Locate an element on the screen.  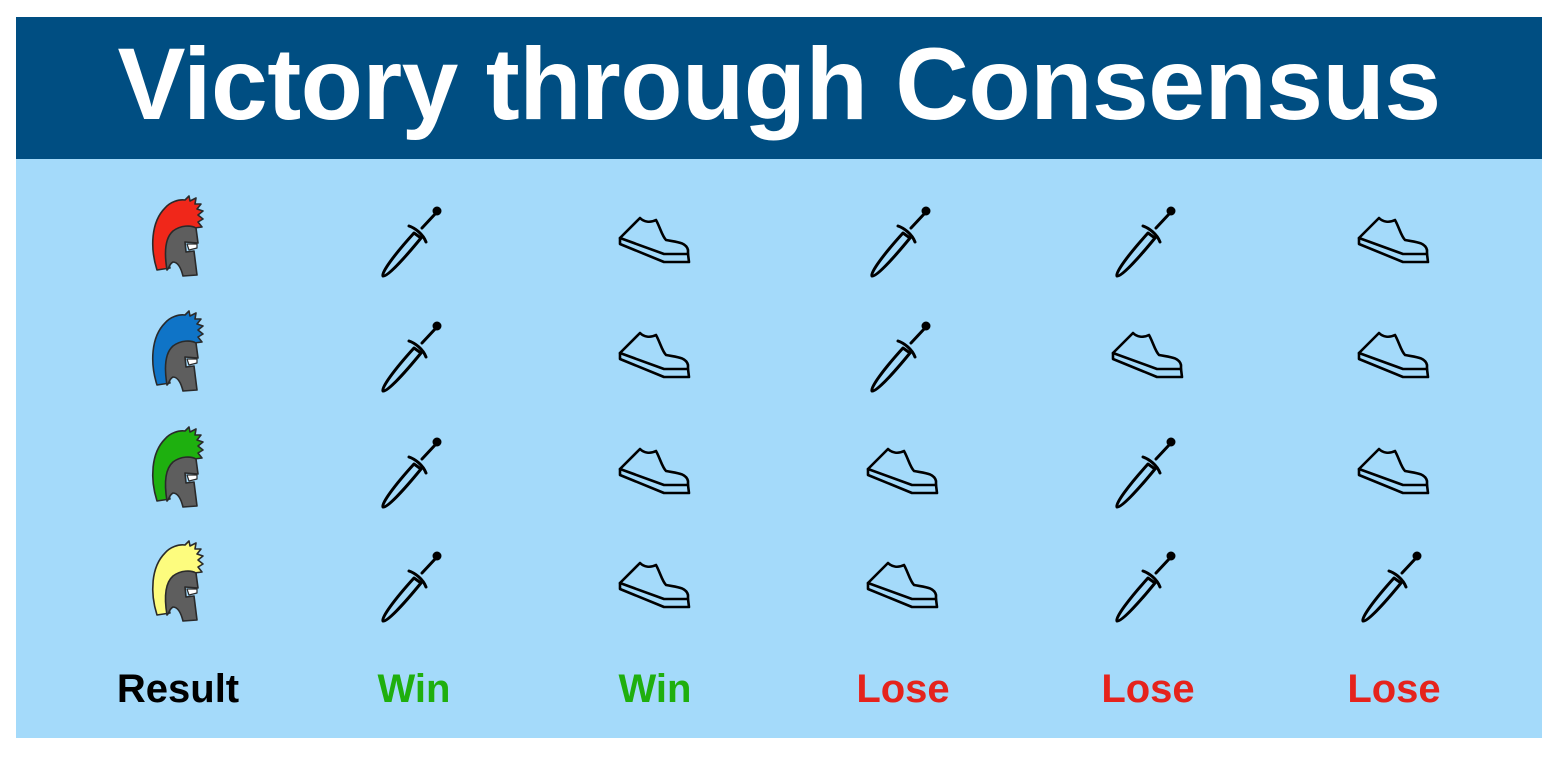
page-title: Victory through Consensus is located at coordinates (779, 84).